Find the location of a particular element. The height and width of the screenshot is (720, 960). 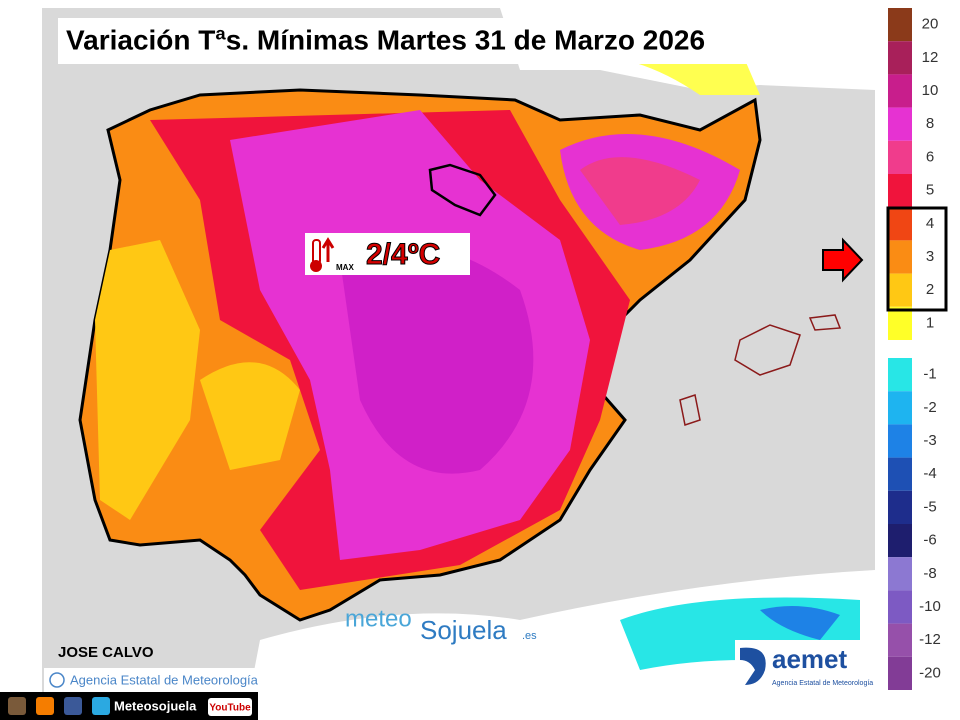

pointer-arrow is located at coordinates (843, 260).